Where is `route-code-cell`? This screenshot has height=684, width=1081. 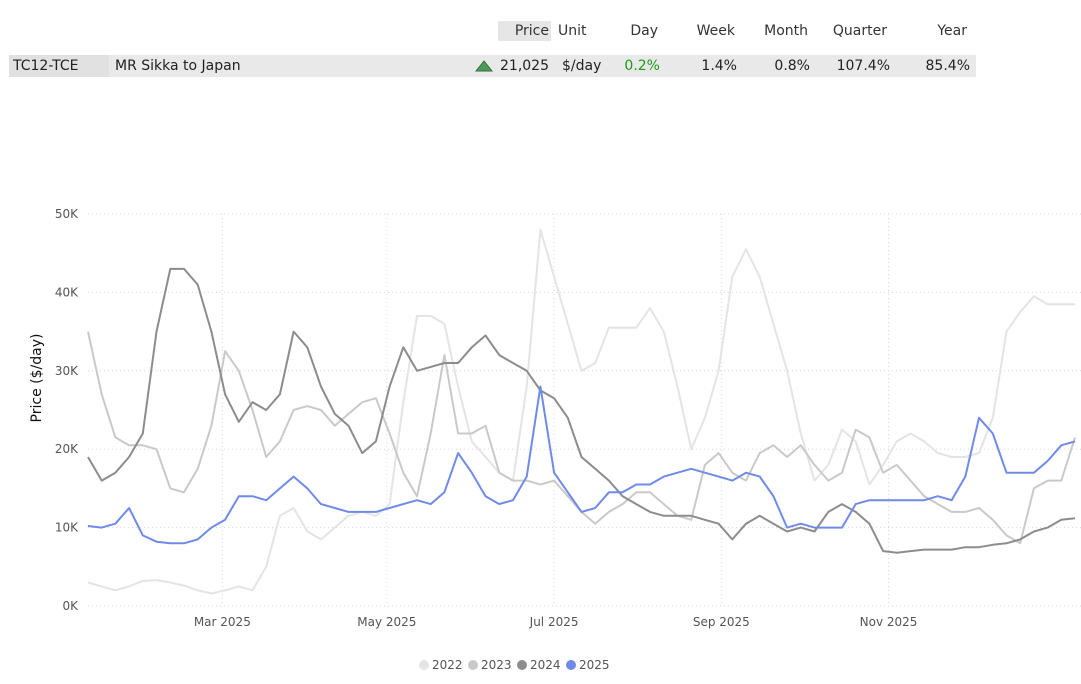 route-code-cell is located at coordinates (59, 66).